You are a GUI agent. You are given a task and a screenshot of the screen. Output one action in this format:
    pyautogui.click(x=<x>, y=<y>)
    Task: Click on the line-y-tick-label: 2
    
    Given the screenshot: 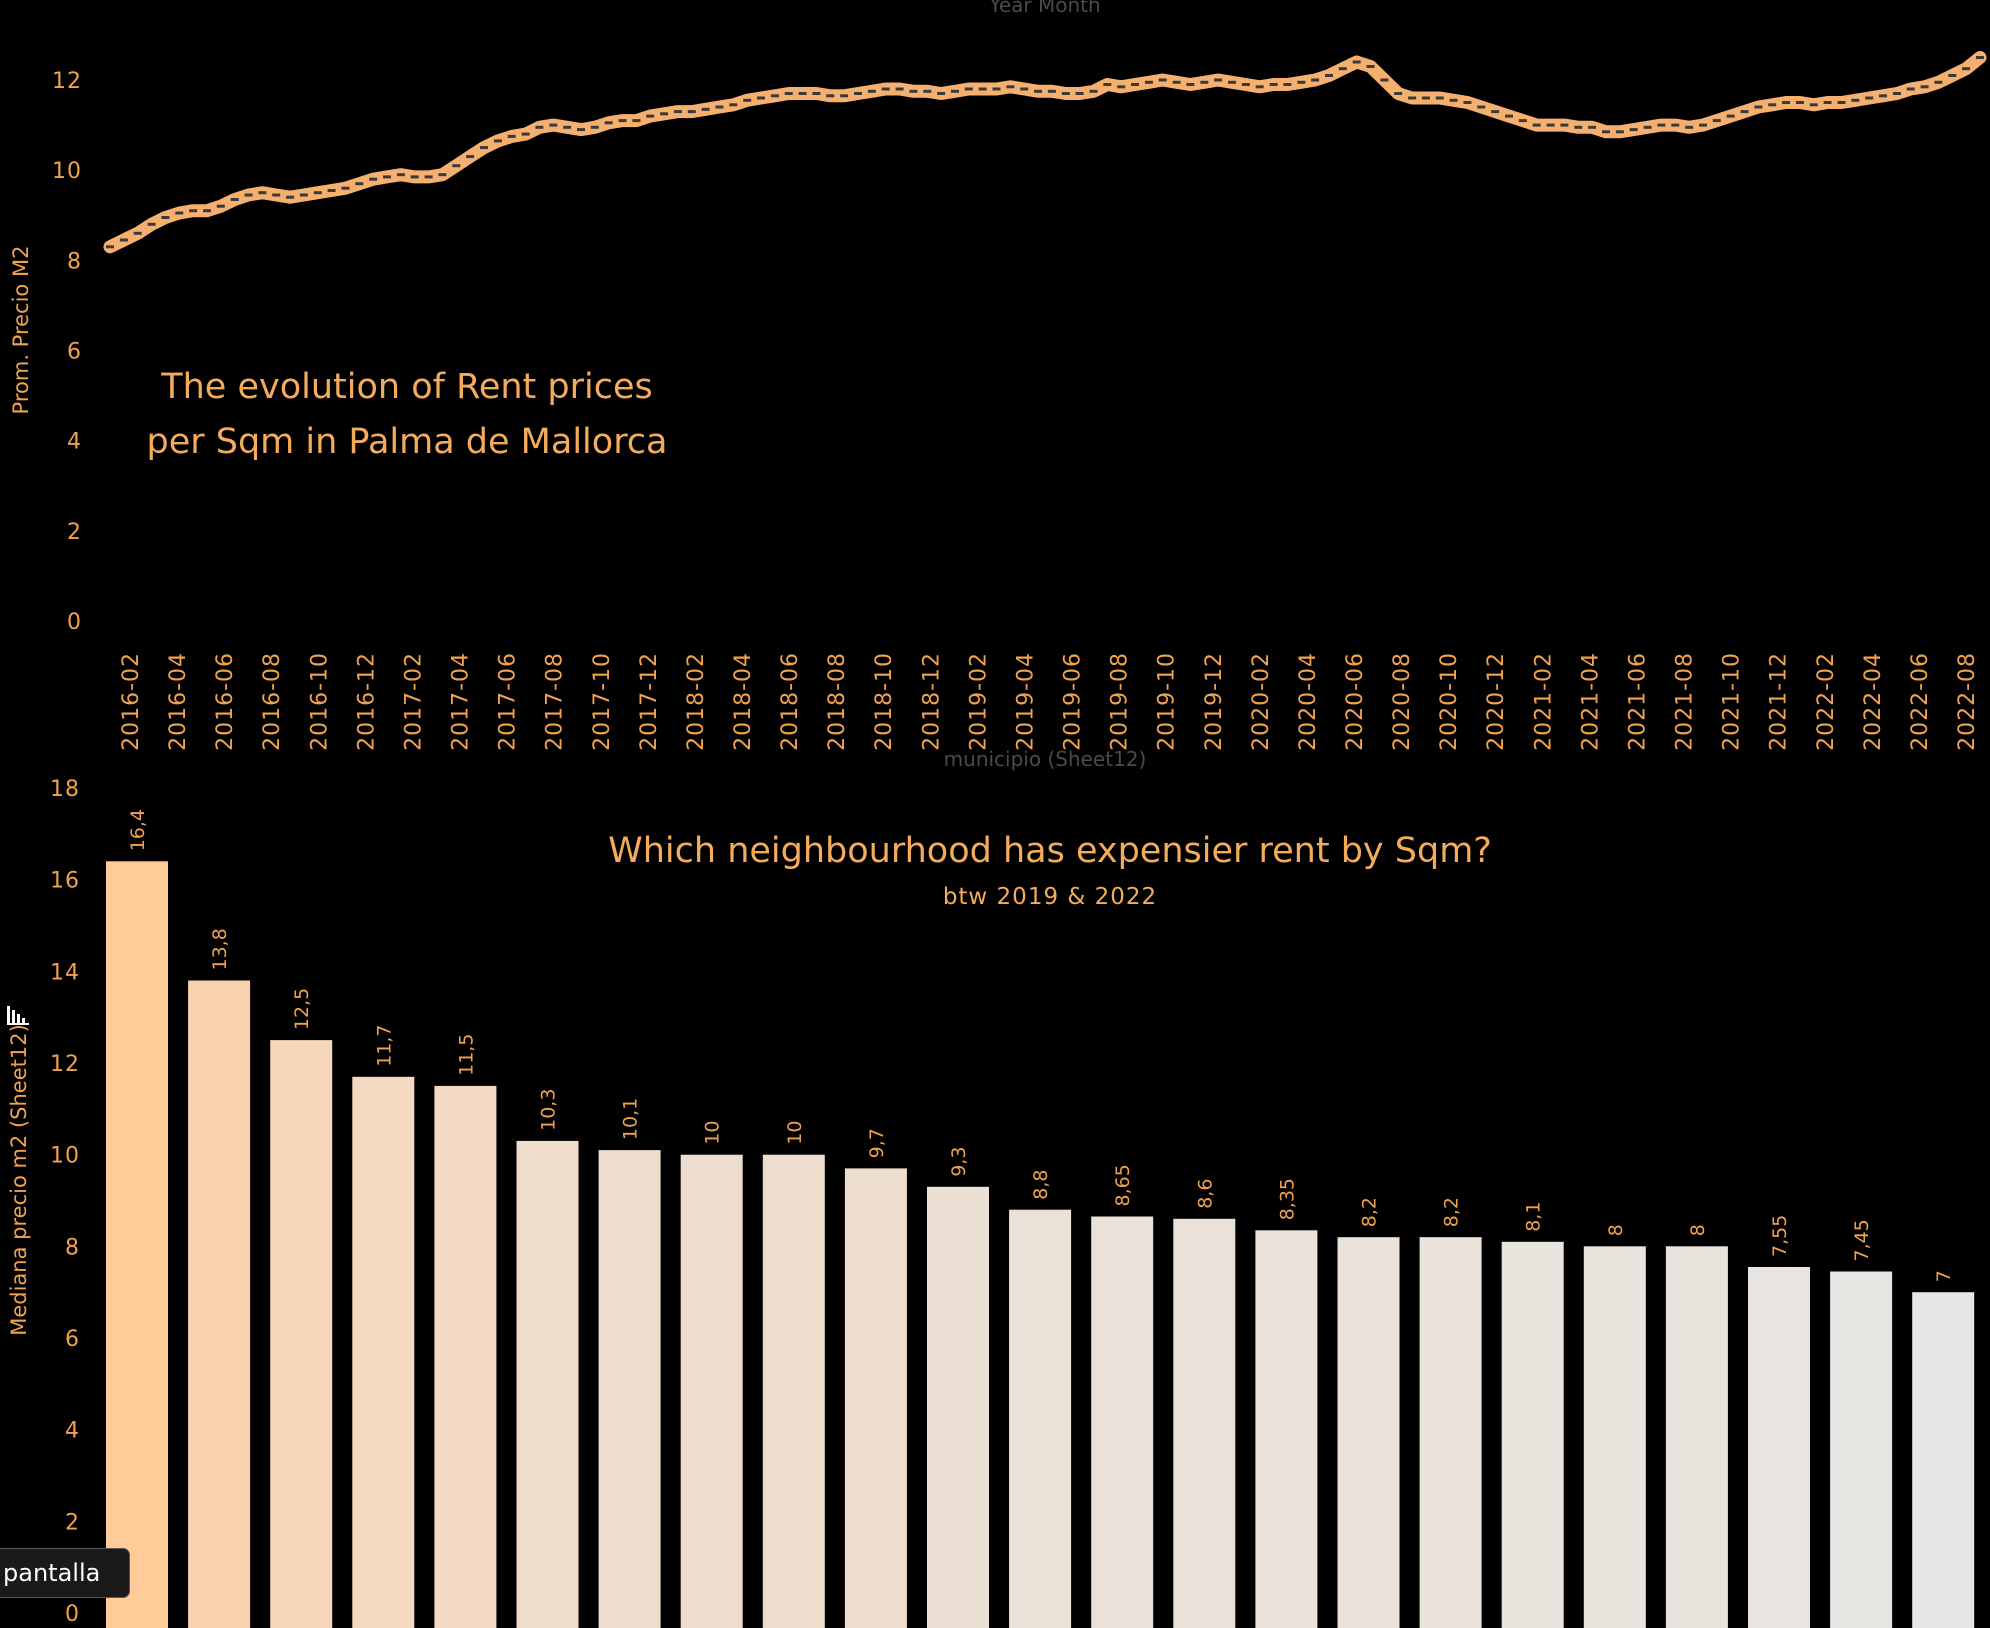 What is the action you would take?
    pyautogui.click(x=74, y=532)
    